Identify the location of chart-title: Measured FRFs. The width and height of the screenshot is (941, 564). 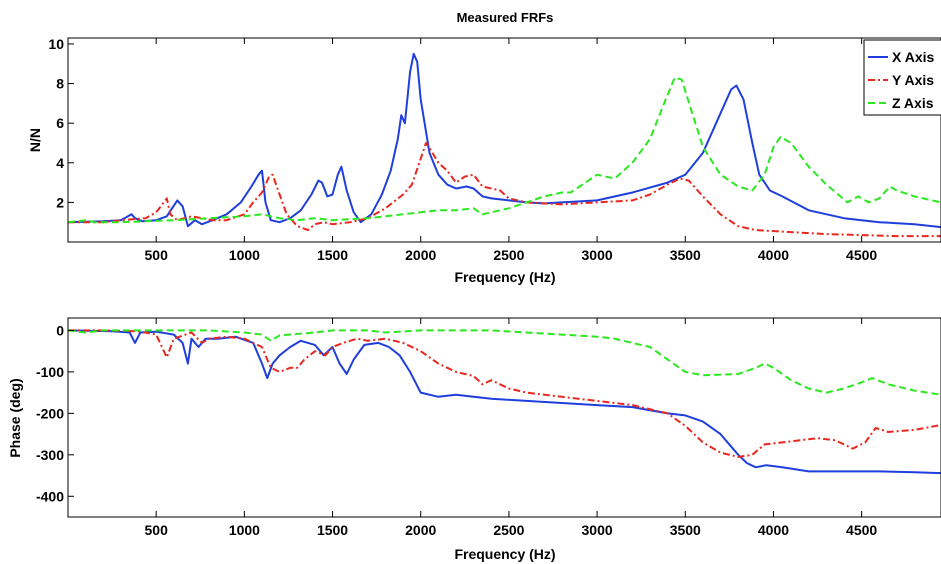
(505, 17).